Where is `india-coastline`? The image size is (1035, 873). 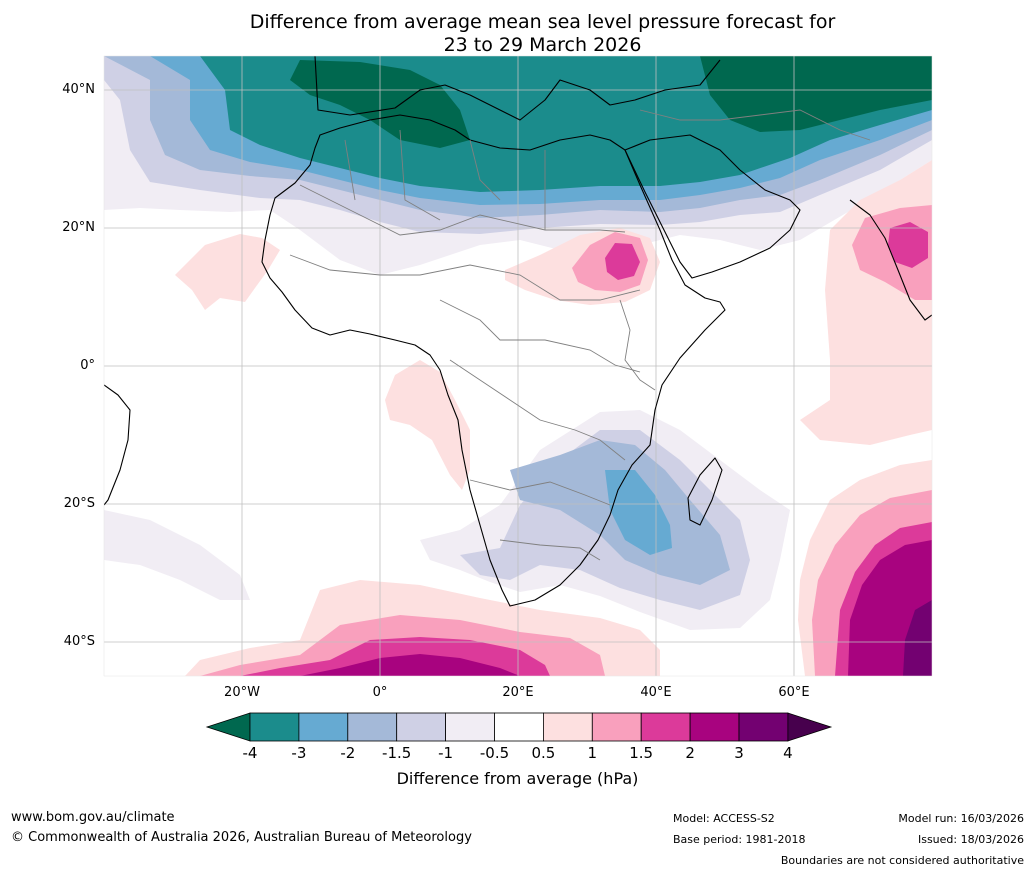
india-coastline is located at coordinates (890, 260).